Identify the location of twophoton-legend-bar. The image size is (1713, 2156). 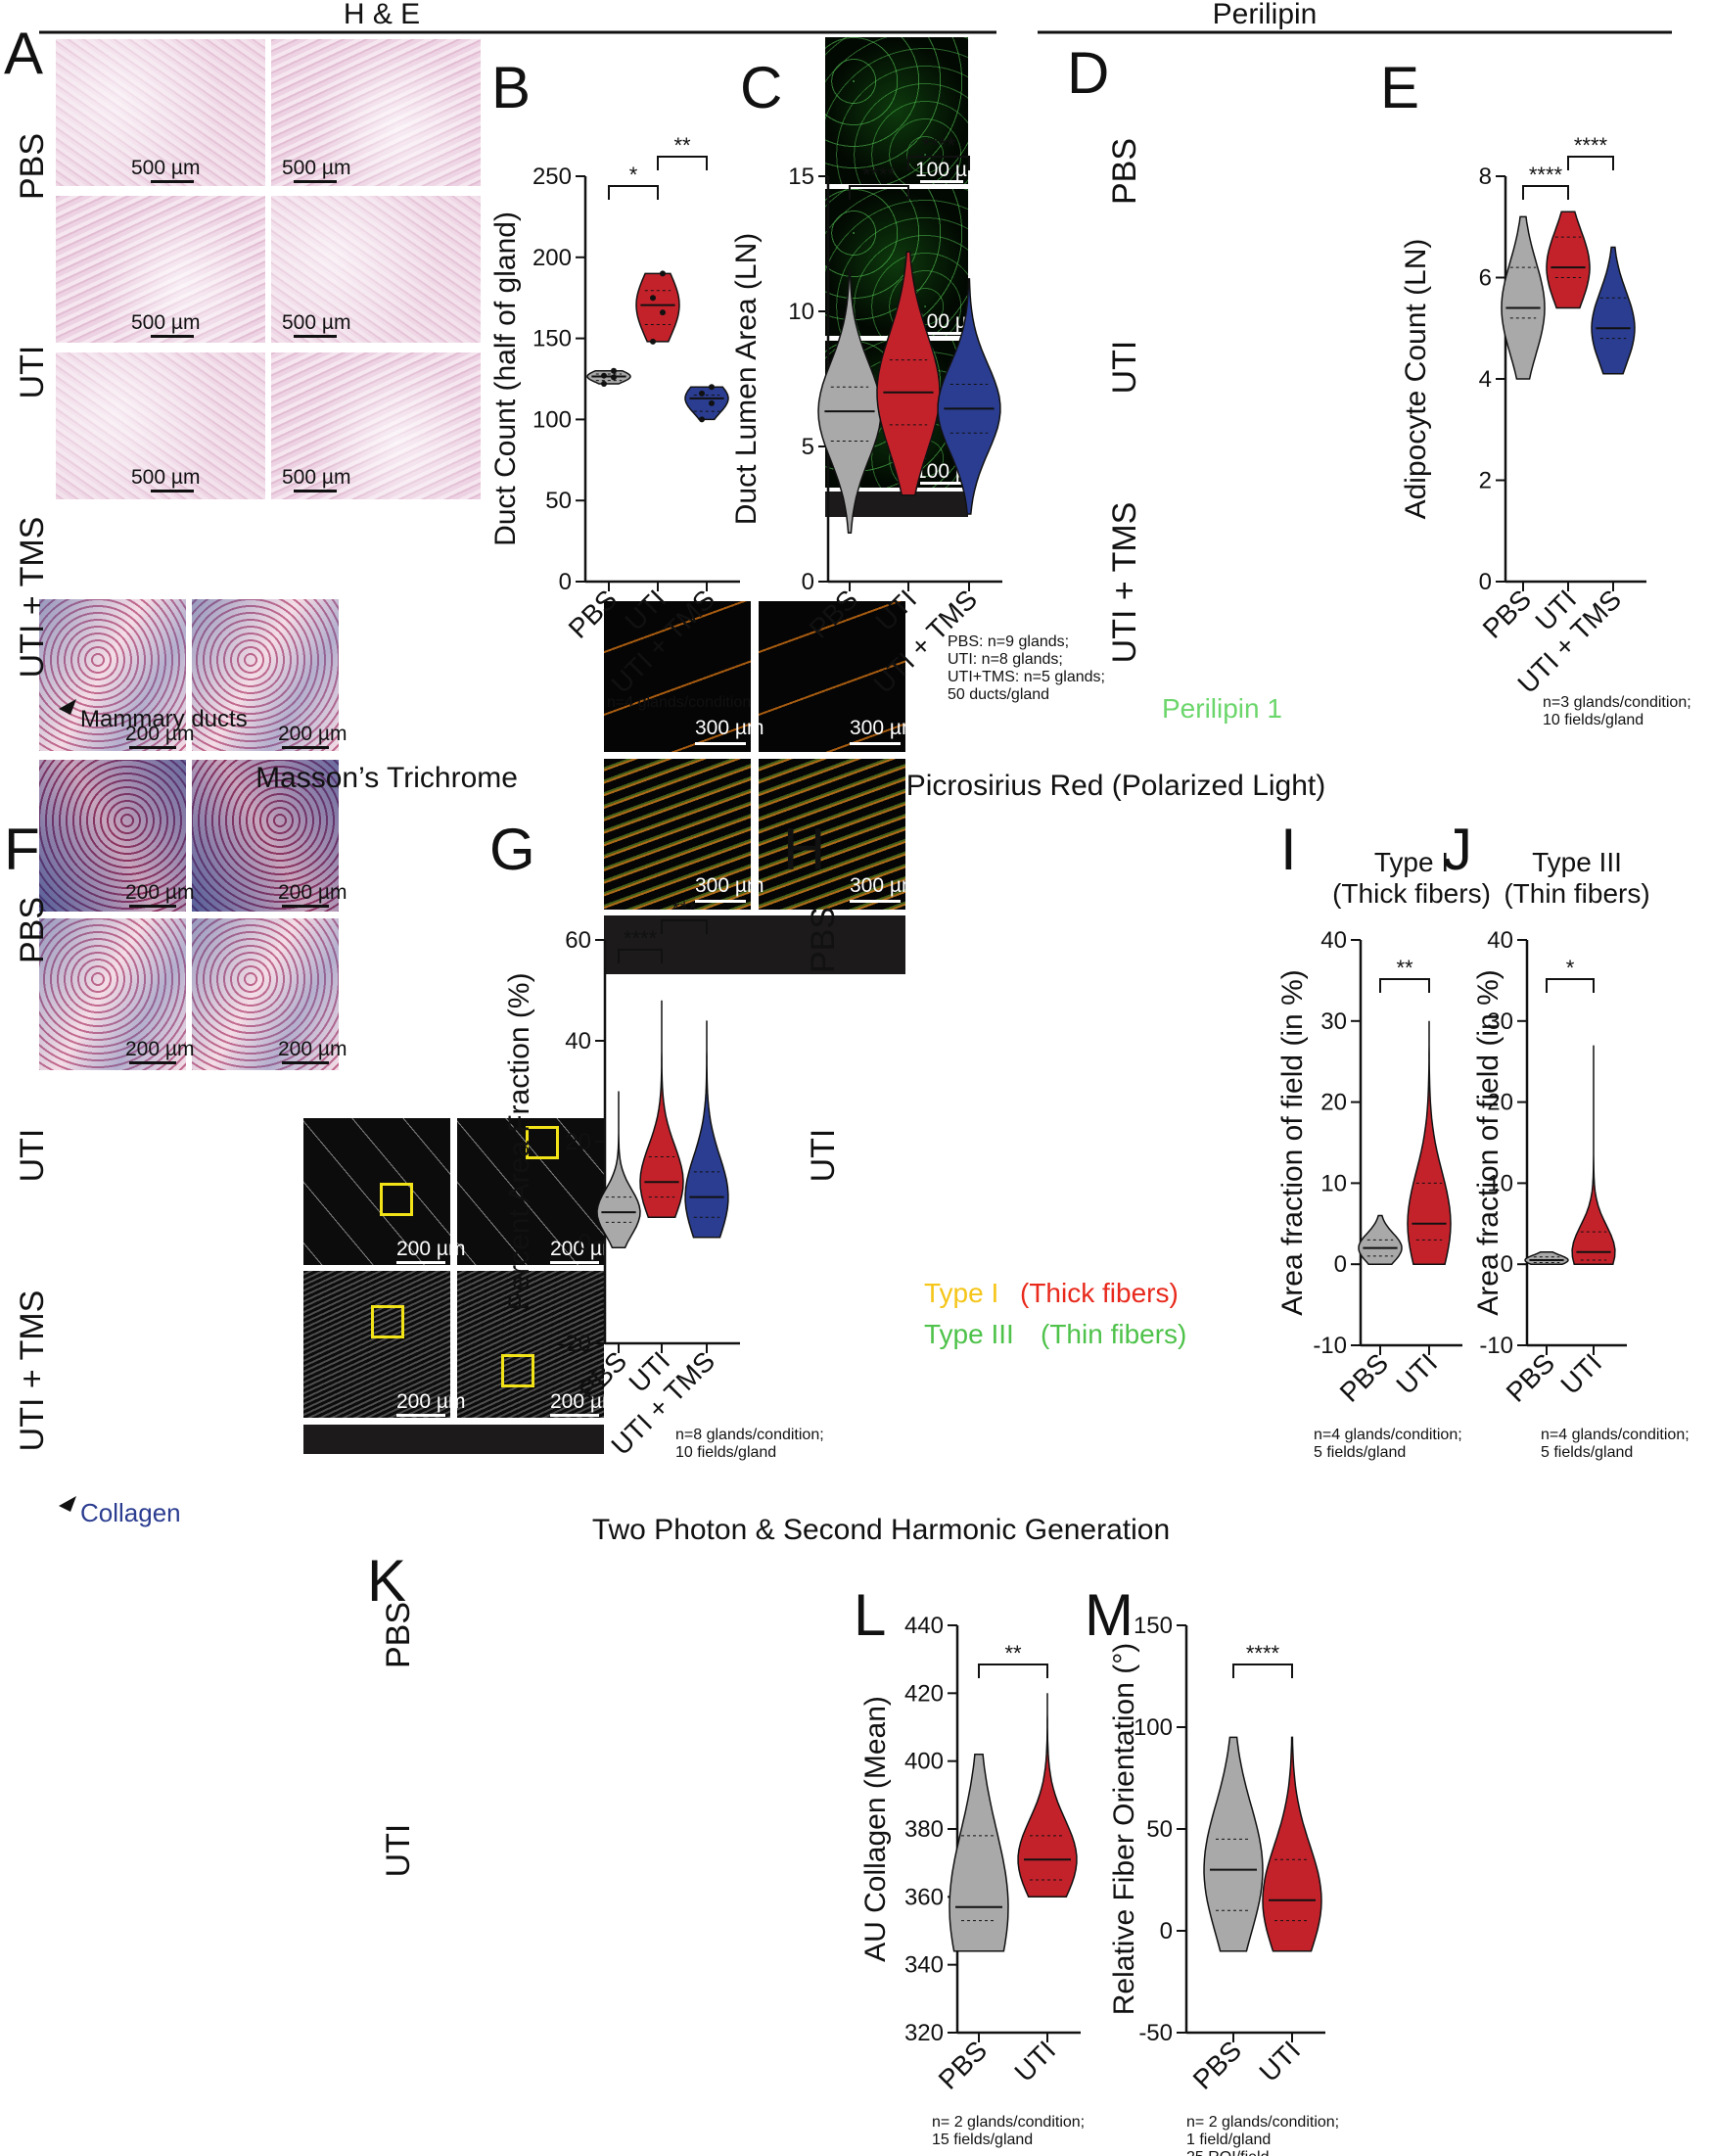
(453, 1439).